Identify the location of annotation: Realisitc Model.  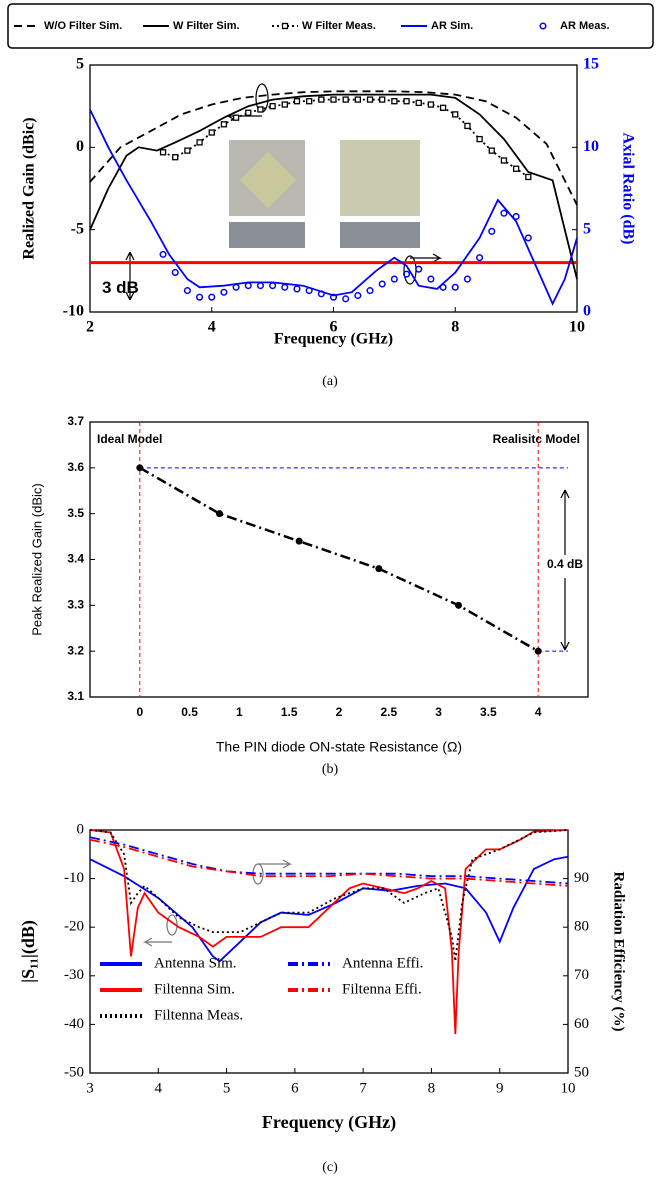
(536, 439).